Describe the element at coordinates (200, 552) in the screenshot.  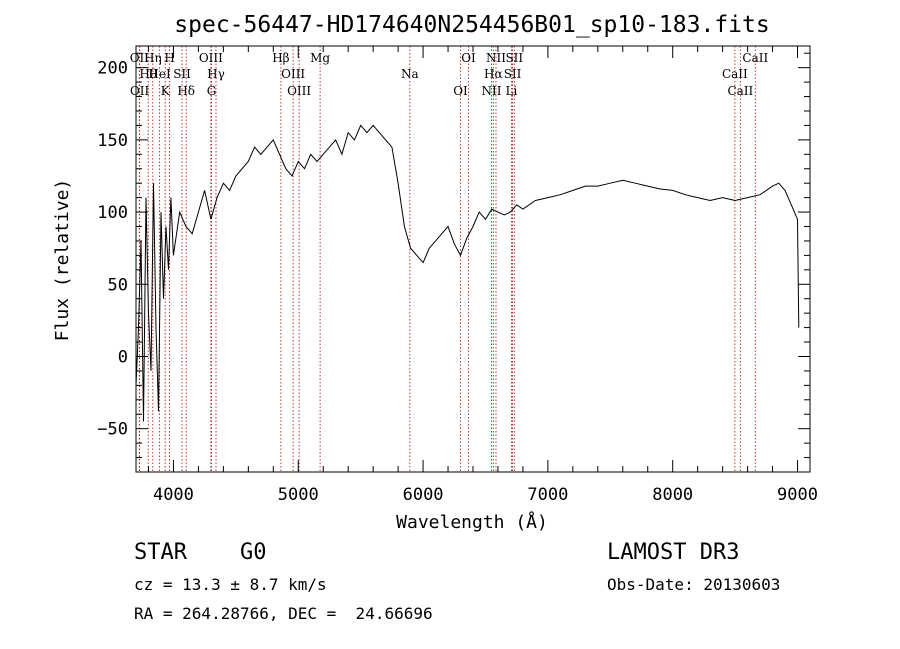
I see `object-class-label: STAR G0` at that location.